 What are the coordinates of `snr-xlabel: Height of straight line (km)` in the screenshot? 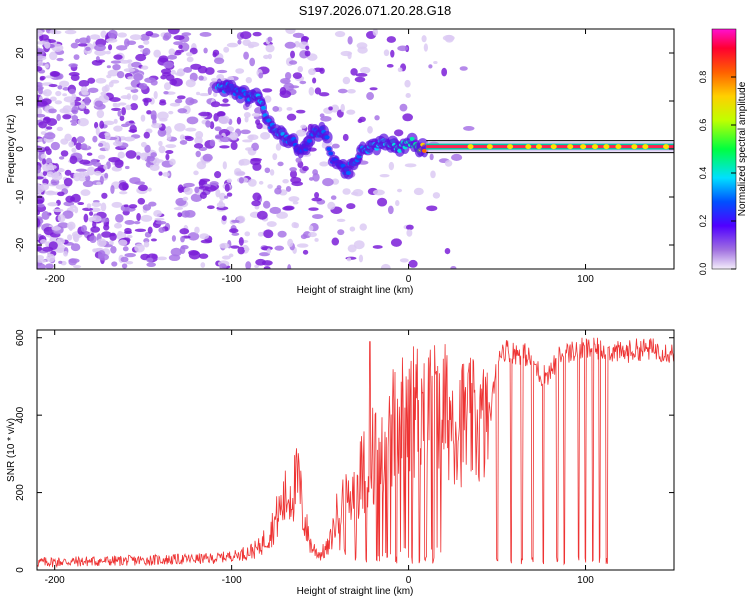 It's located at (355, 591).